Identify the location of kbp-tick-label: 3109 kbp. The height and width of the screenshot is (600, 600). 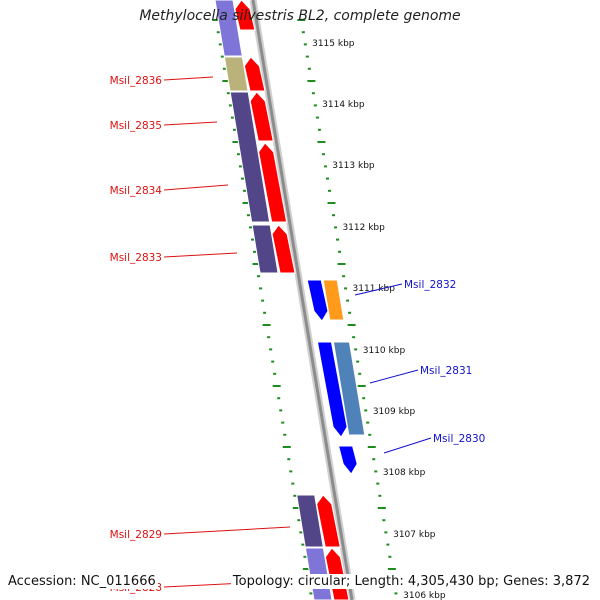
(394, 412).